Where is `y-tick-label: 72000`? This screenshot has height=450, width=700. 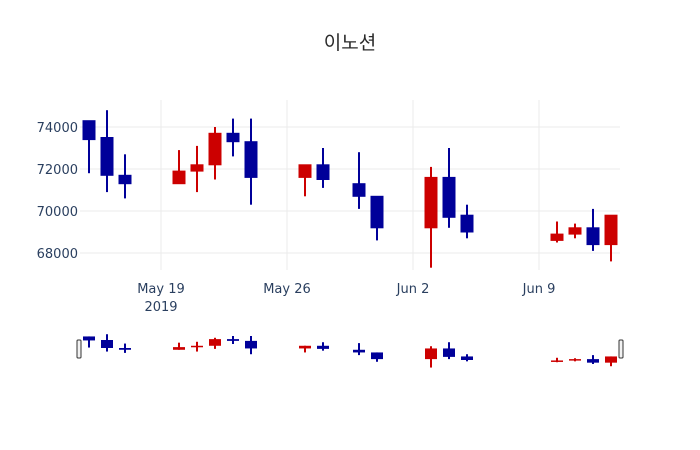 y-tick-label: 72000 is located at coordinates (57, 170).